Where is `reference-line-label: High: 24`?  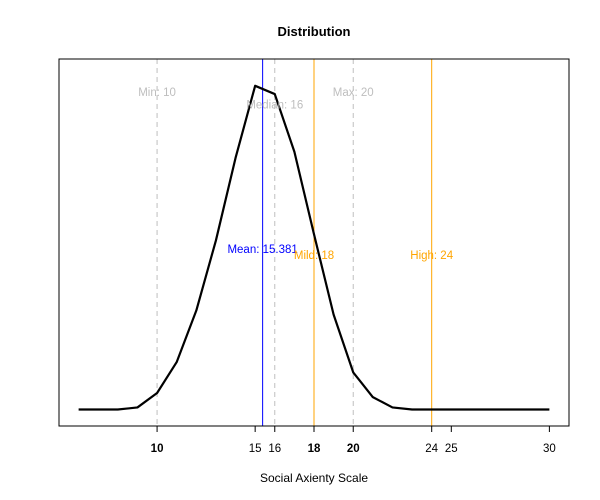
reference-line-label: High: 24 is located at coordinates (431, 256).